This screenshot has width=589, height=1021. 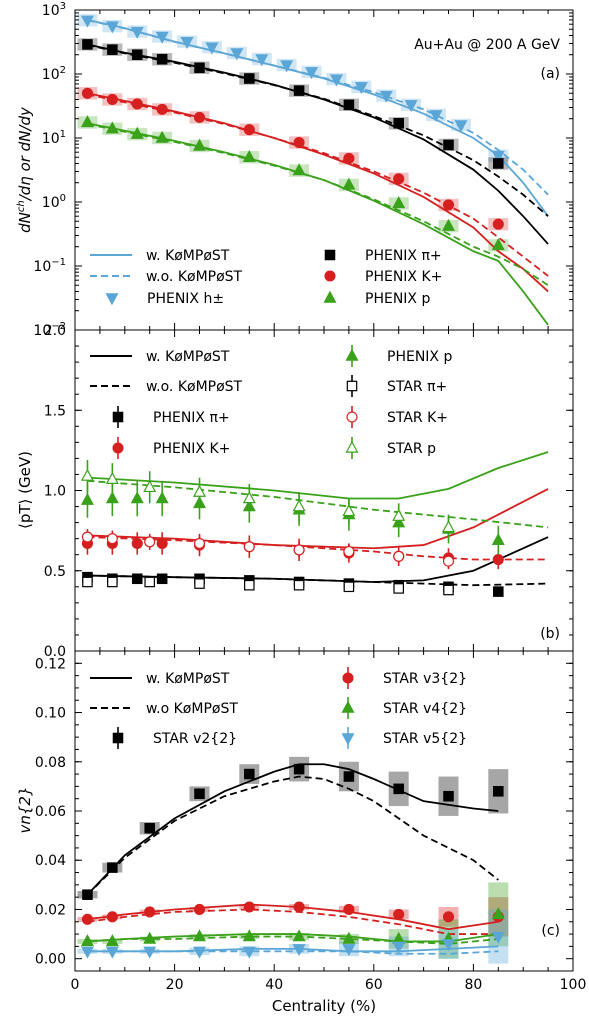 What do you see at coordinates (54, 202) in the screenshot?
I see `y-tick-label: 10⁰` at bounding box center [54, 202].